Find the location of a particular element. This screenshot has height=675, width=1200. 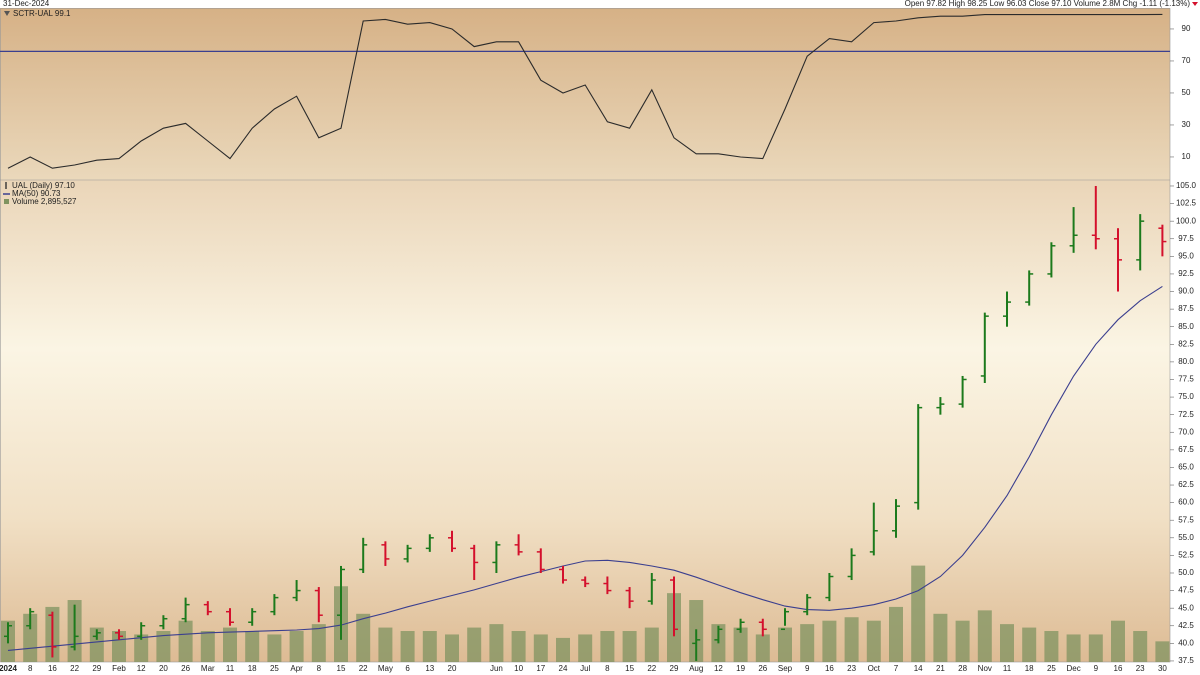

x-tick-label: Aug is located at coordinates (696, 668).